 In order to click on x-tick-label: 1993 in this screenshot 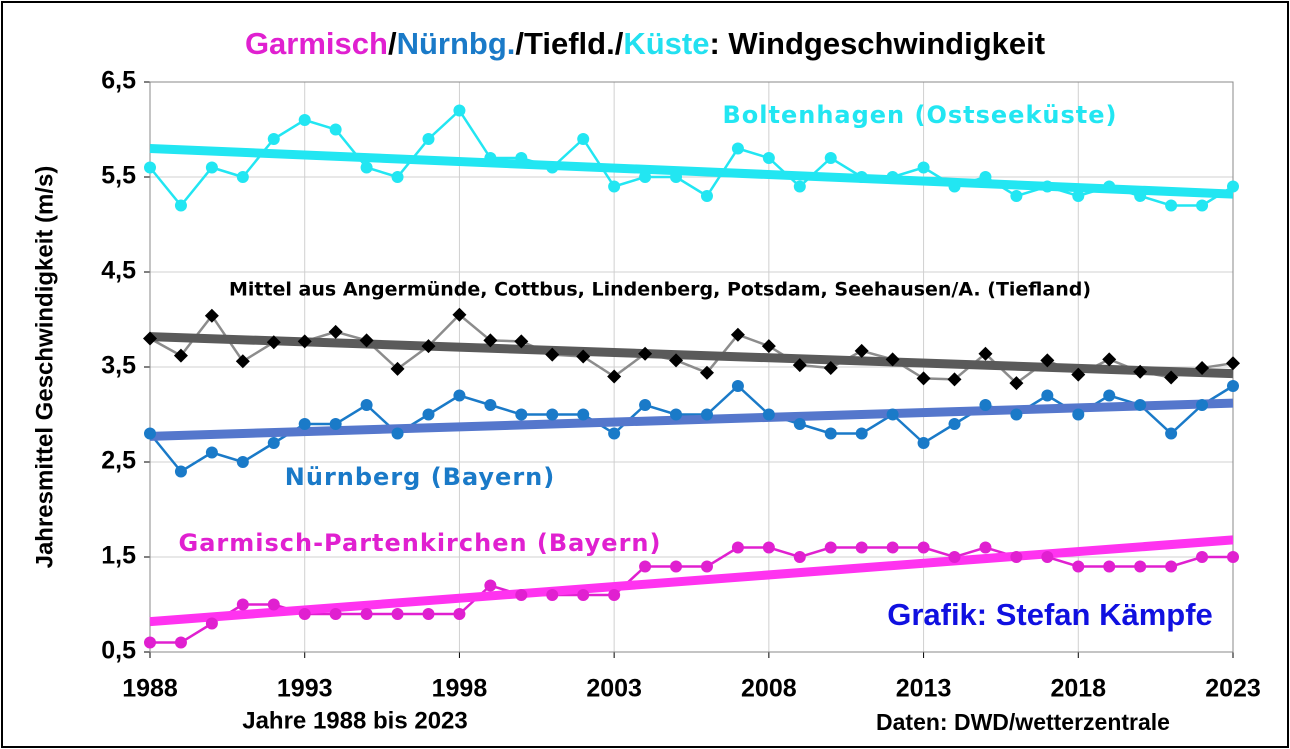, I will do `click(305, 689)`.